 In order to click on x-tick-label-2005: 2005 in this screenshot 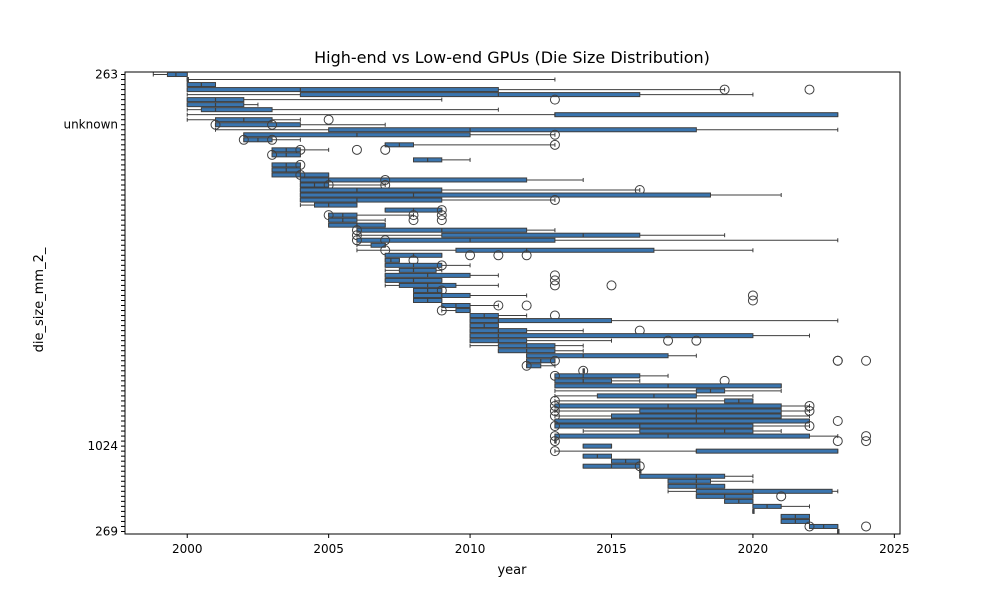, I will do `click(328, 549)`.